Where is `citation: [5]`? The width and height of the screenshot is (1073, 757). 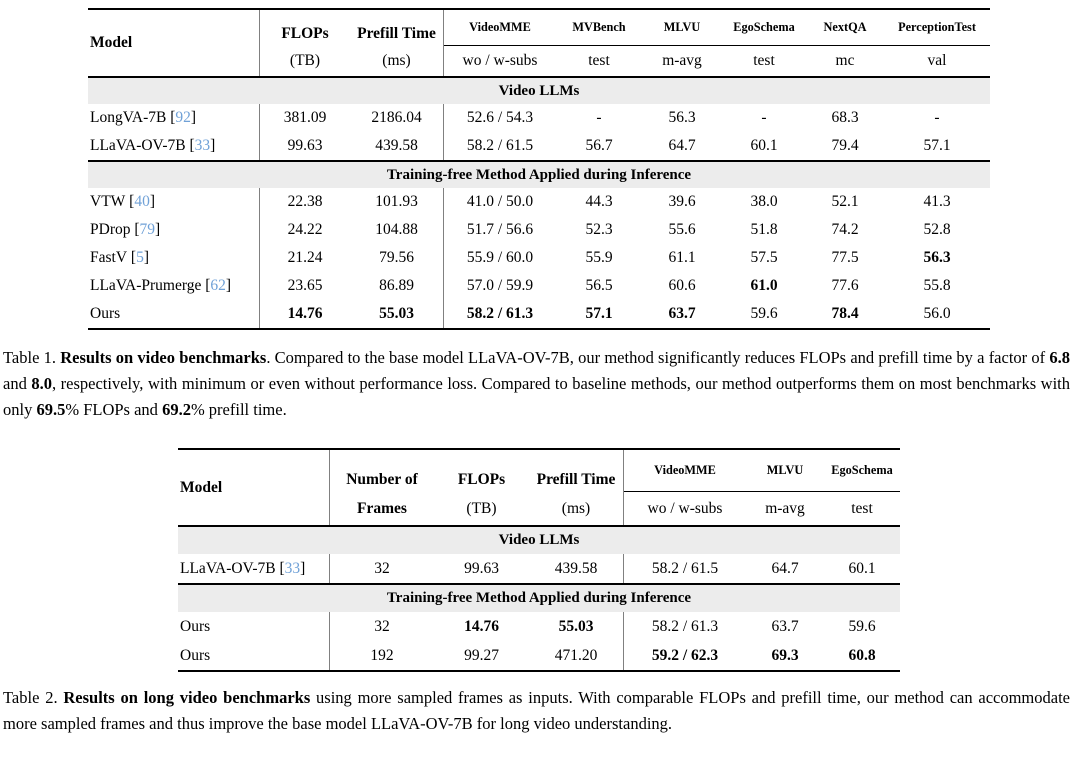 citation: [5] is located at coordinates (138, 257).